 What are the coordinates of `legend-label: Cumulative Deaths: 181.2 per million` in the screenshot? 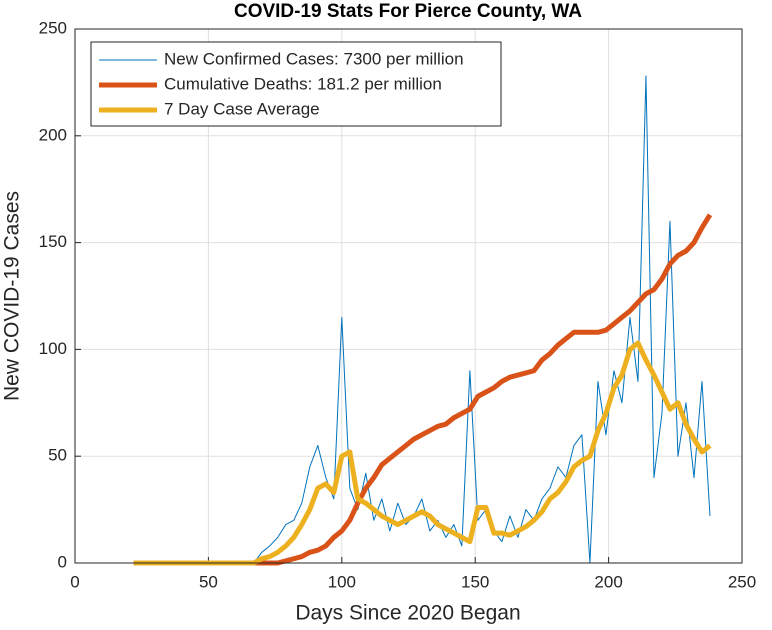 It's located at (303, 83).